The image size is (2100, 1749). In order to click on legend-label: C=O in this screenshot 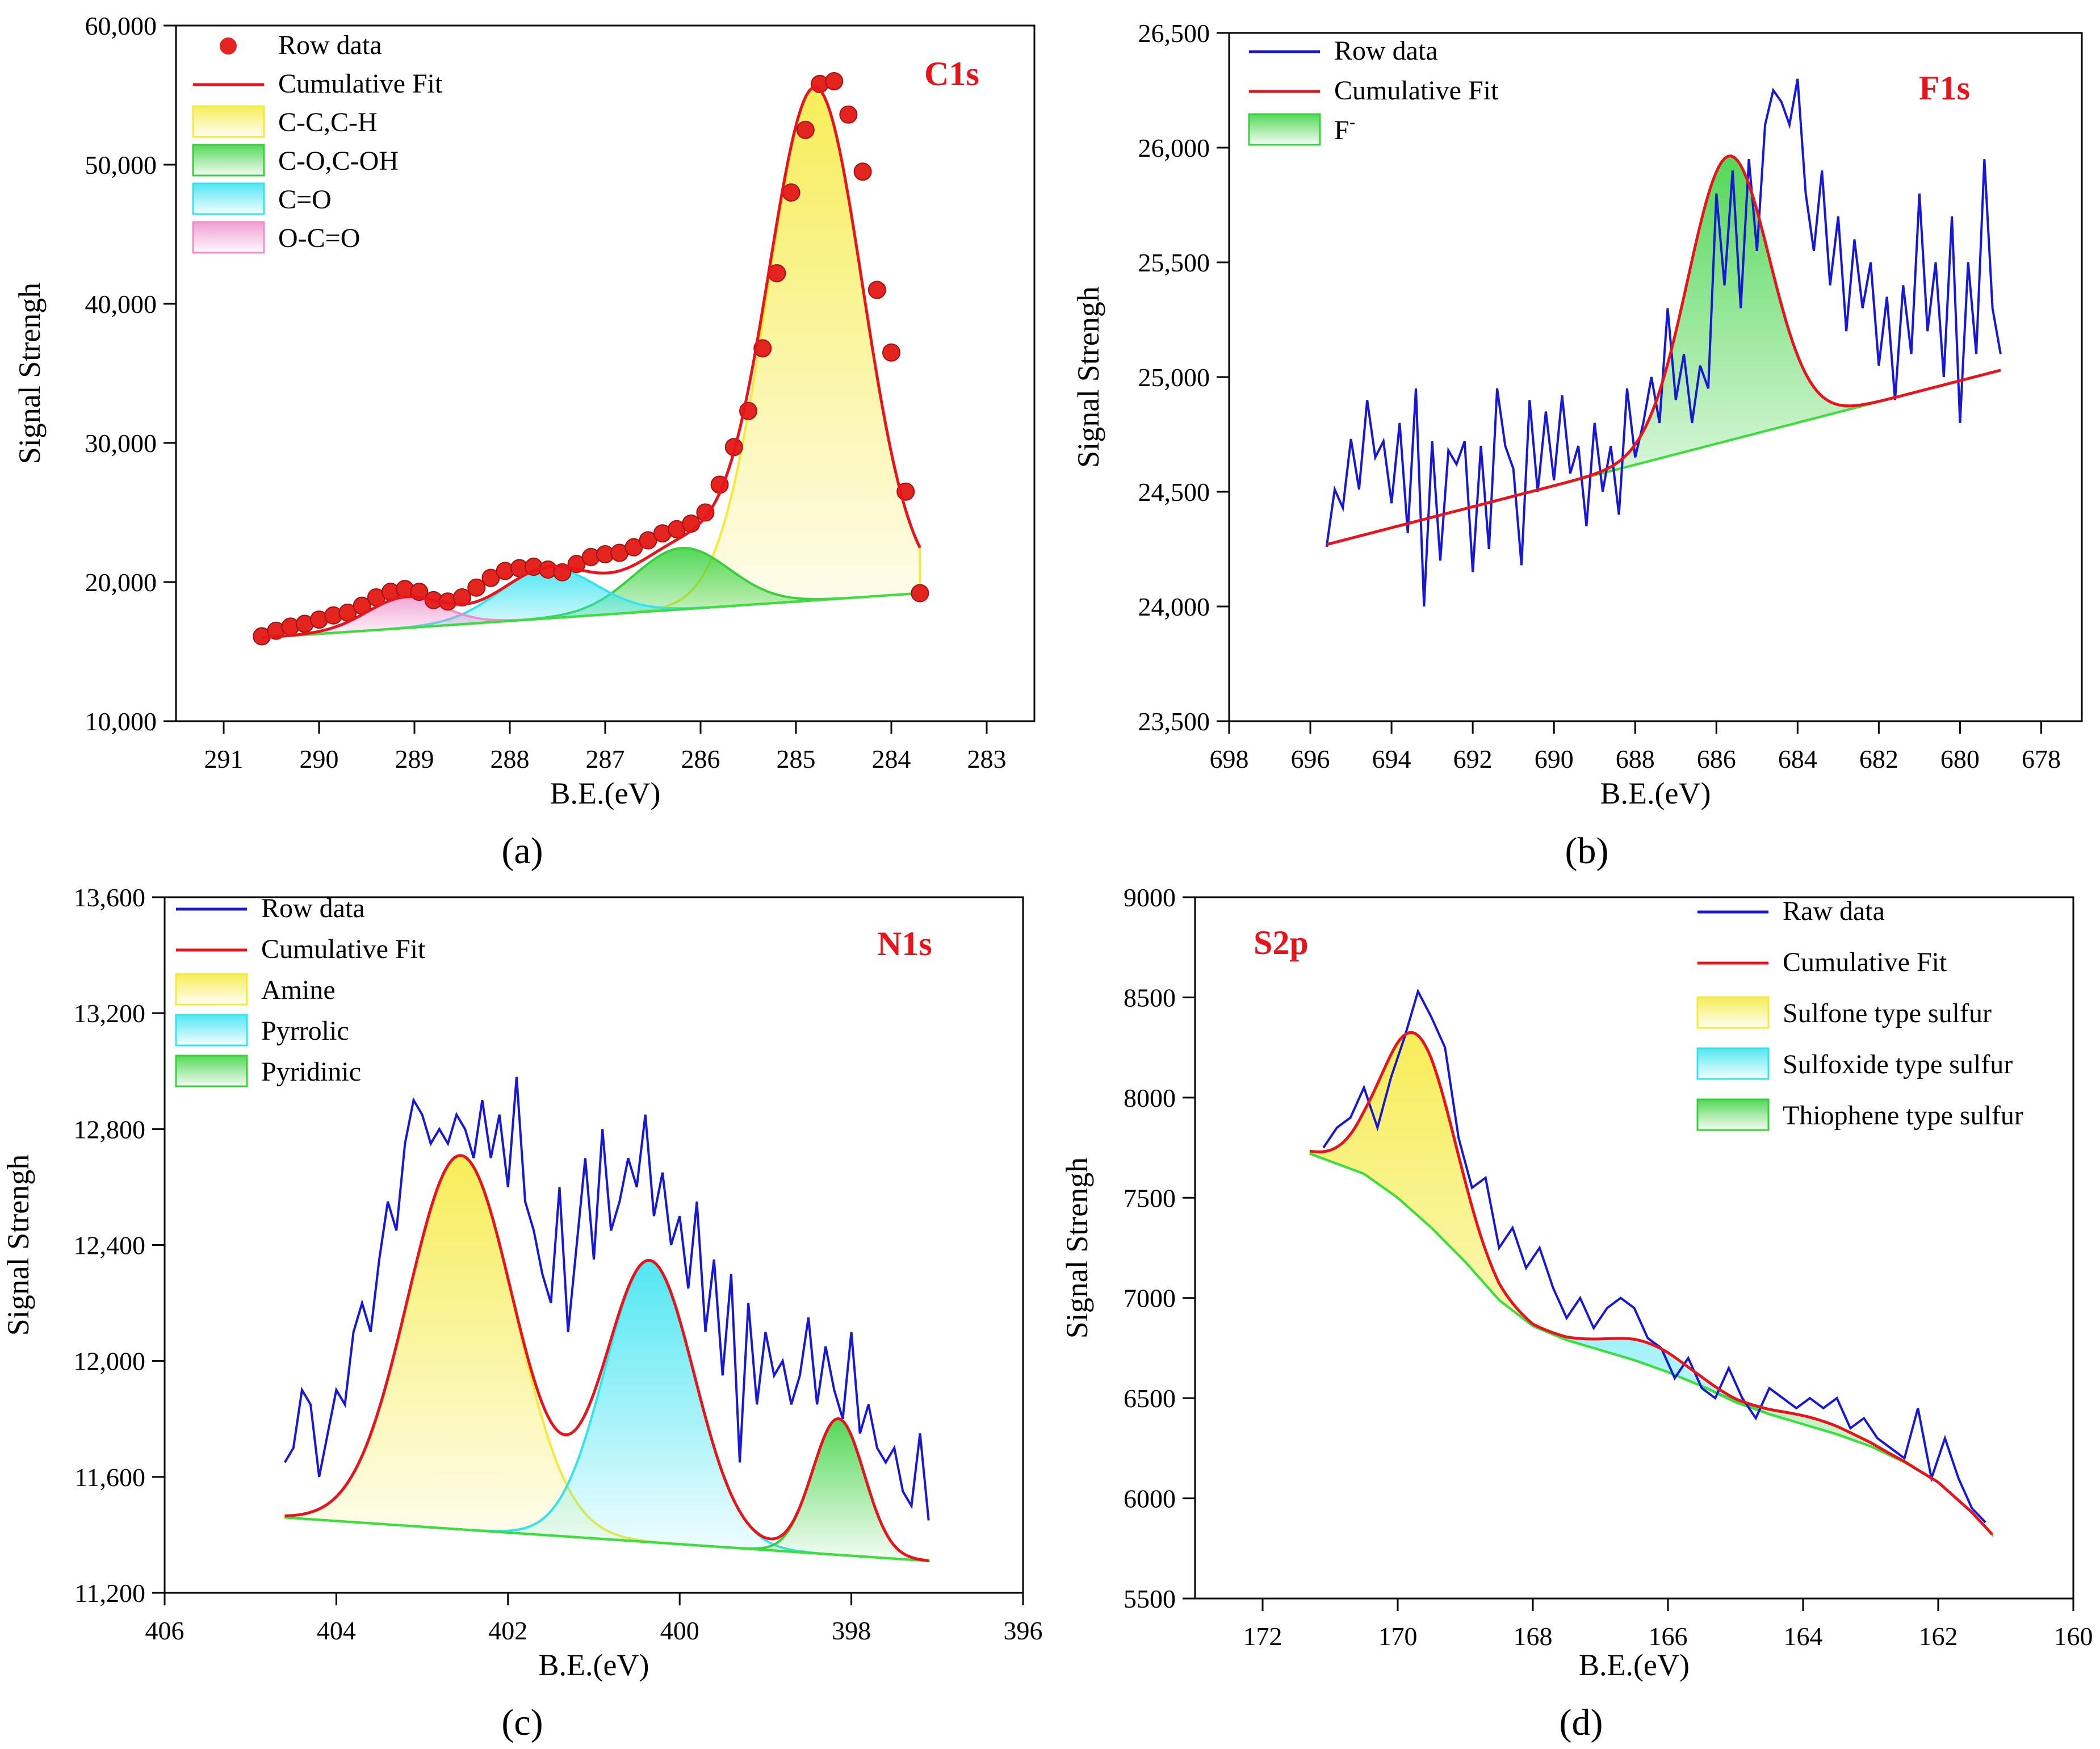, I will do `click(305, 200)`.